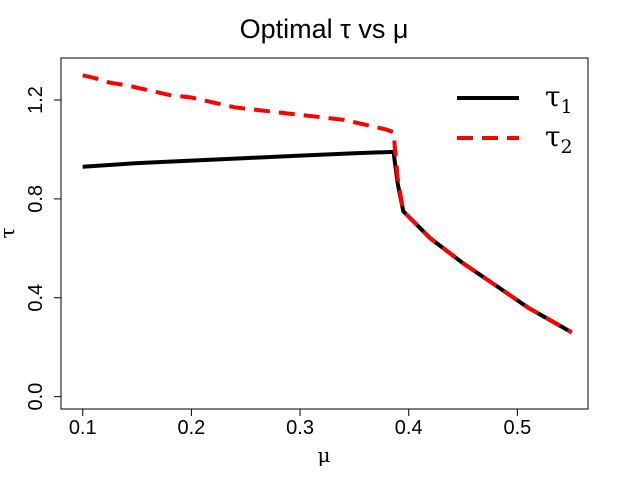 This screenshot has height=480, width=620. Describe the element at coordinates (36, 397) in the screenshot. I see `y-tick-label: 0.0` at that location.